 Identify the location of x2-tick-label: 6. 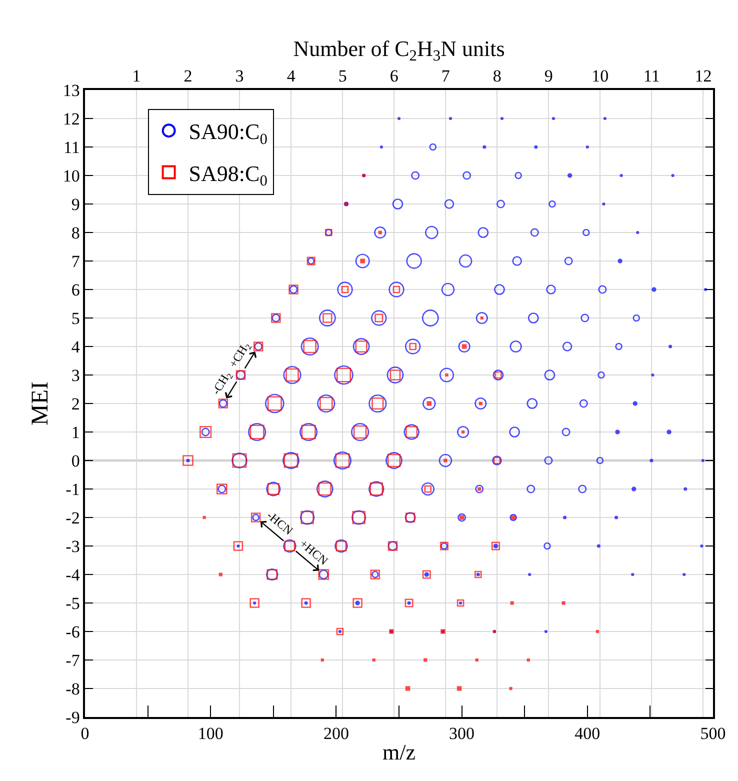
(394, 76).